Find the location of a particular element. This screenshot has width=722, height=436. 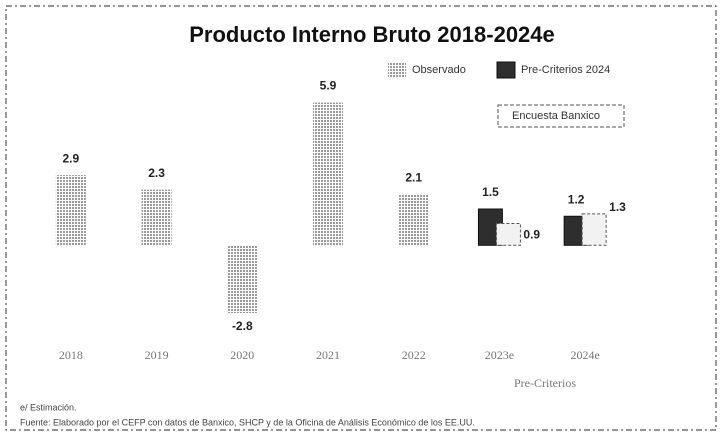

value-label: 1.3 is located at coordinates (617, 207).